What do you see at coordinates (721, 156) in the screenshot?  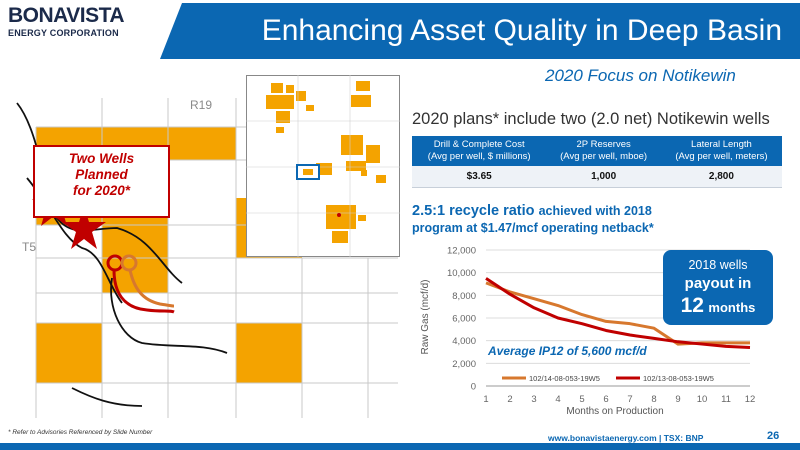 I see `column-header-unit: (Avg per well, meters)` at bounding box center [721, 156].